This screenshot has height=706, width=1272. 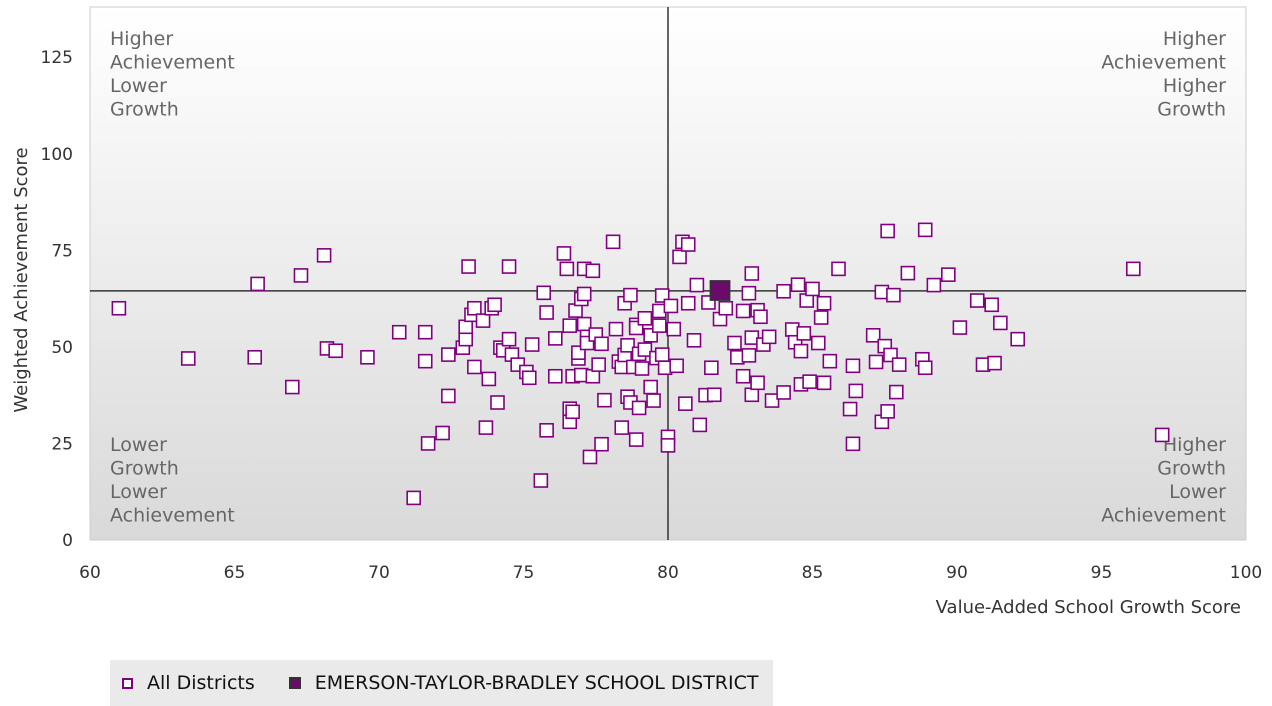 What do you see at coordinates (720, 290) in the screenshot?
I see `data-point-highlighted-district` at bounding box center [720, 290].